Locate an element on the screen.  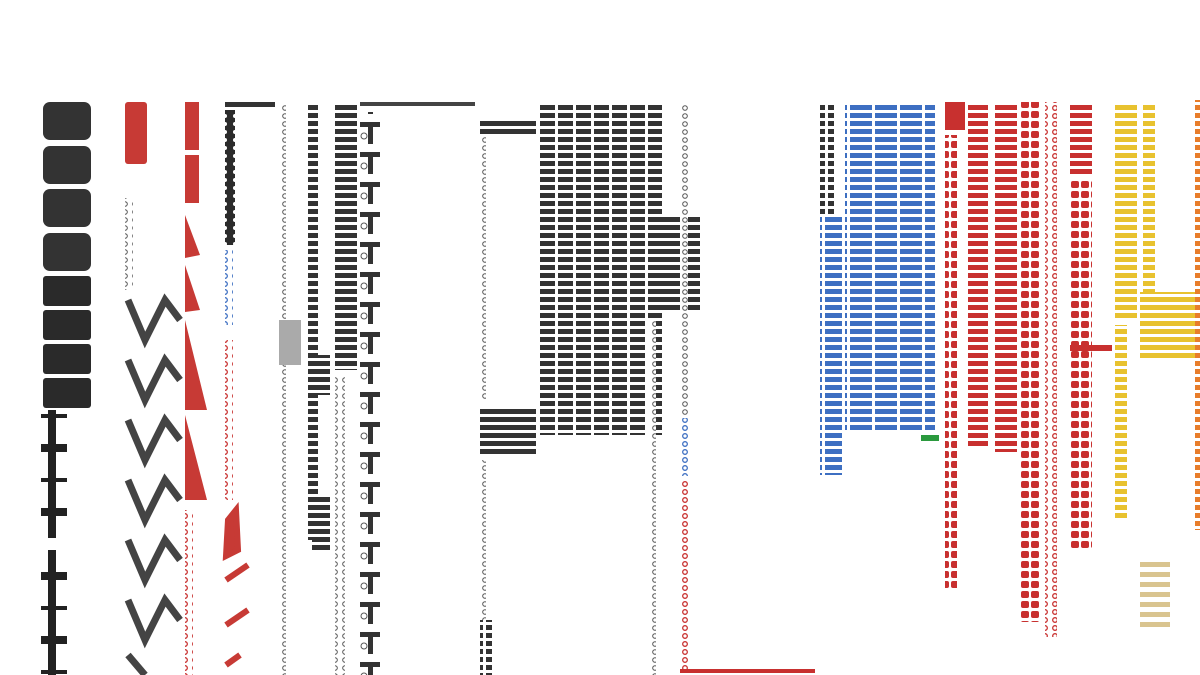
yellow-orange-parts is located at coordinates (1157, 365).